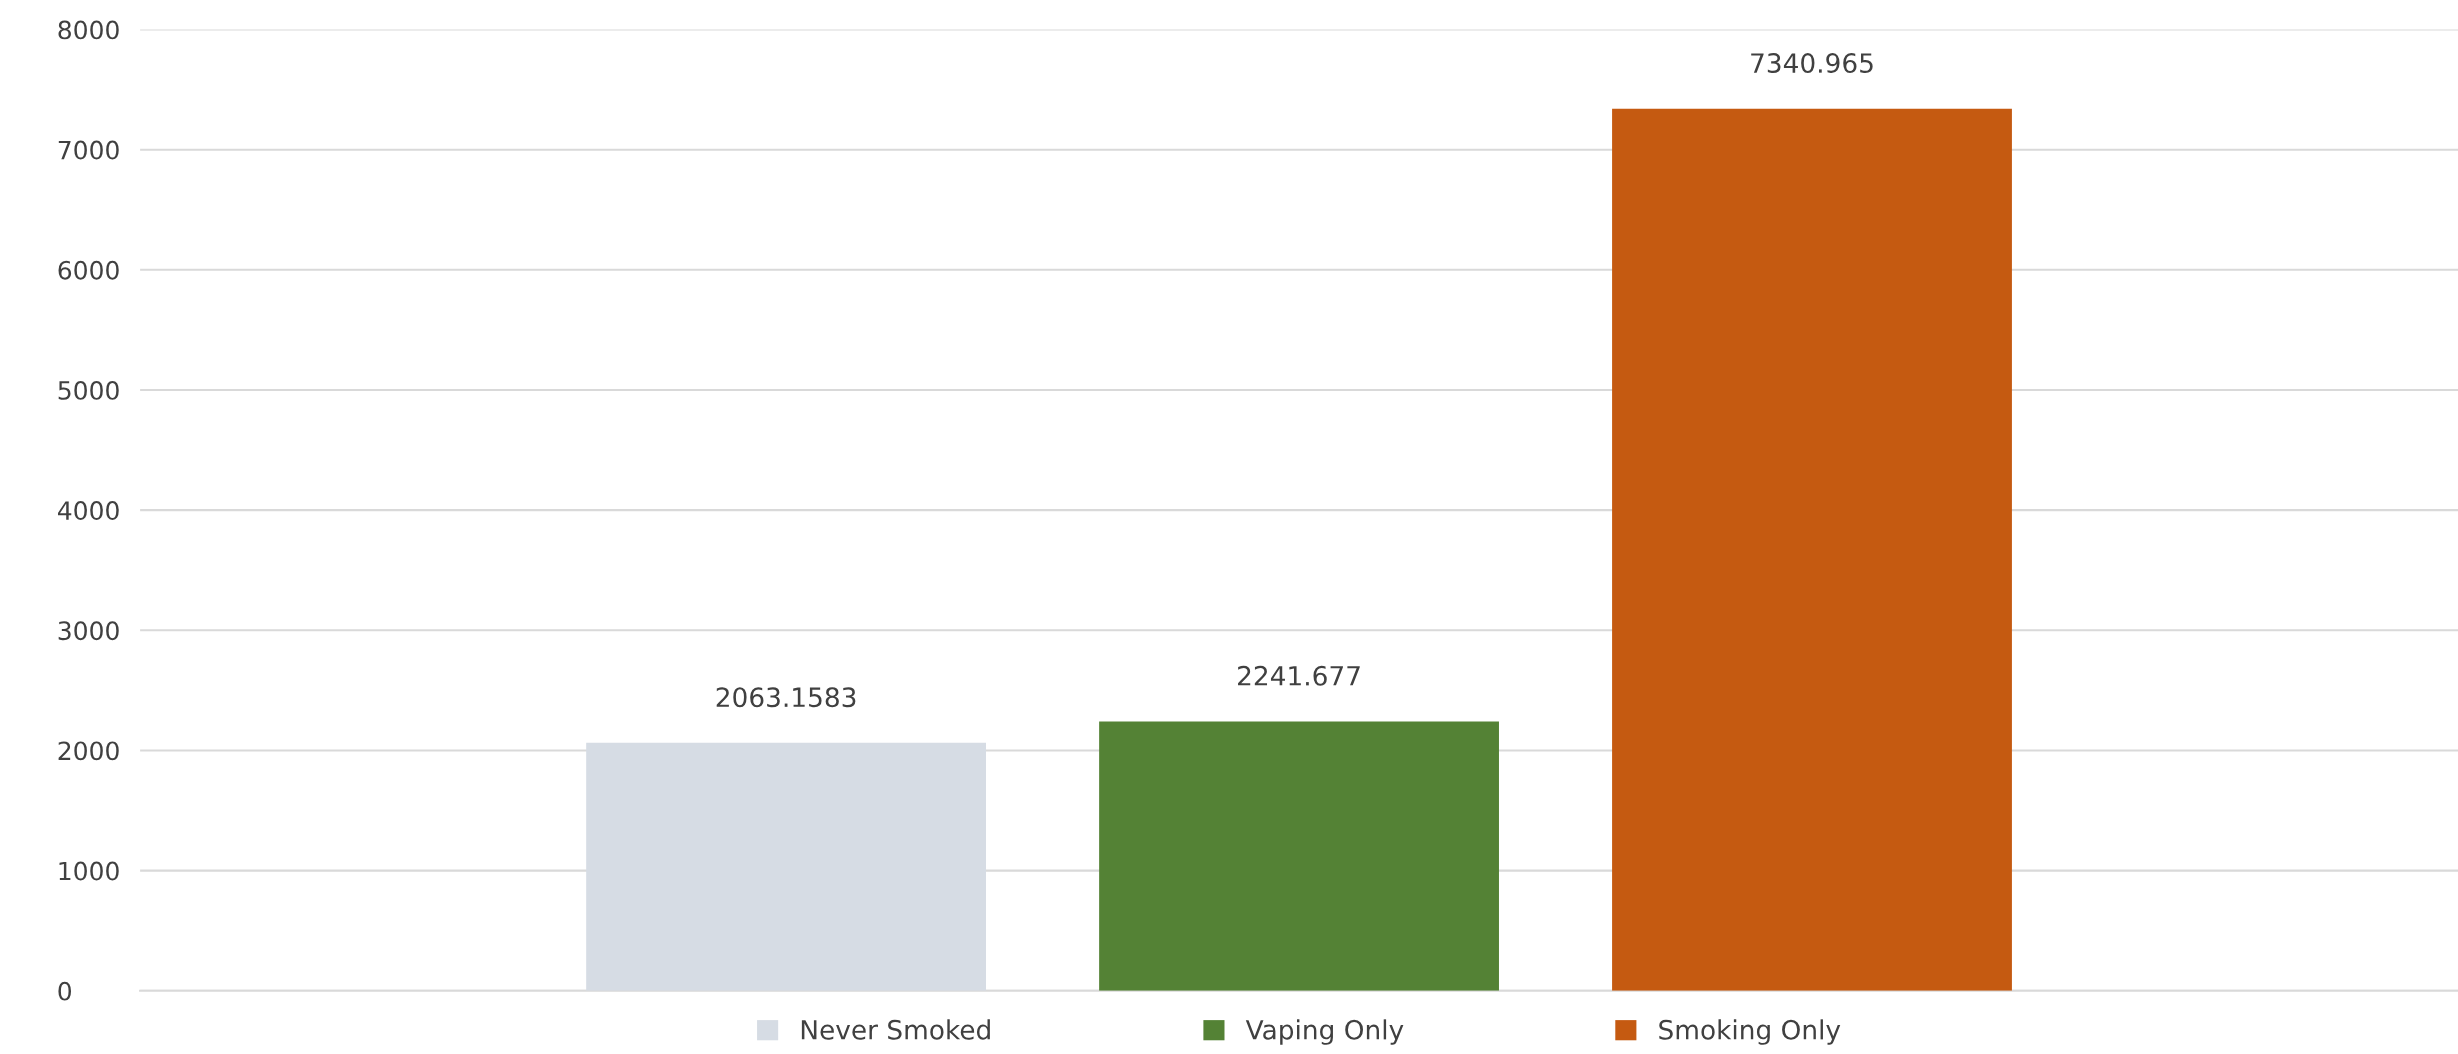 This screenshot has height=1054, width=2458. I want to click on legend-label: Vaping Only, so click(1324, 1032).